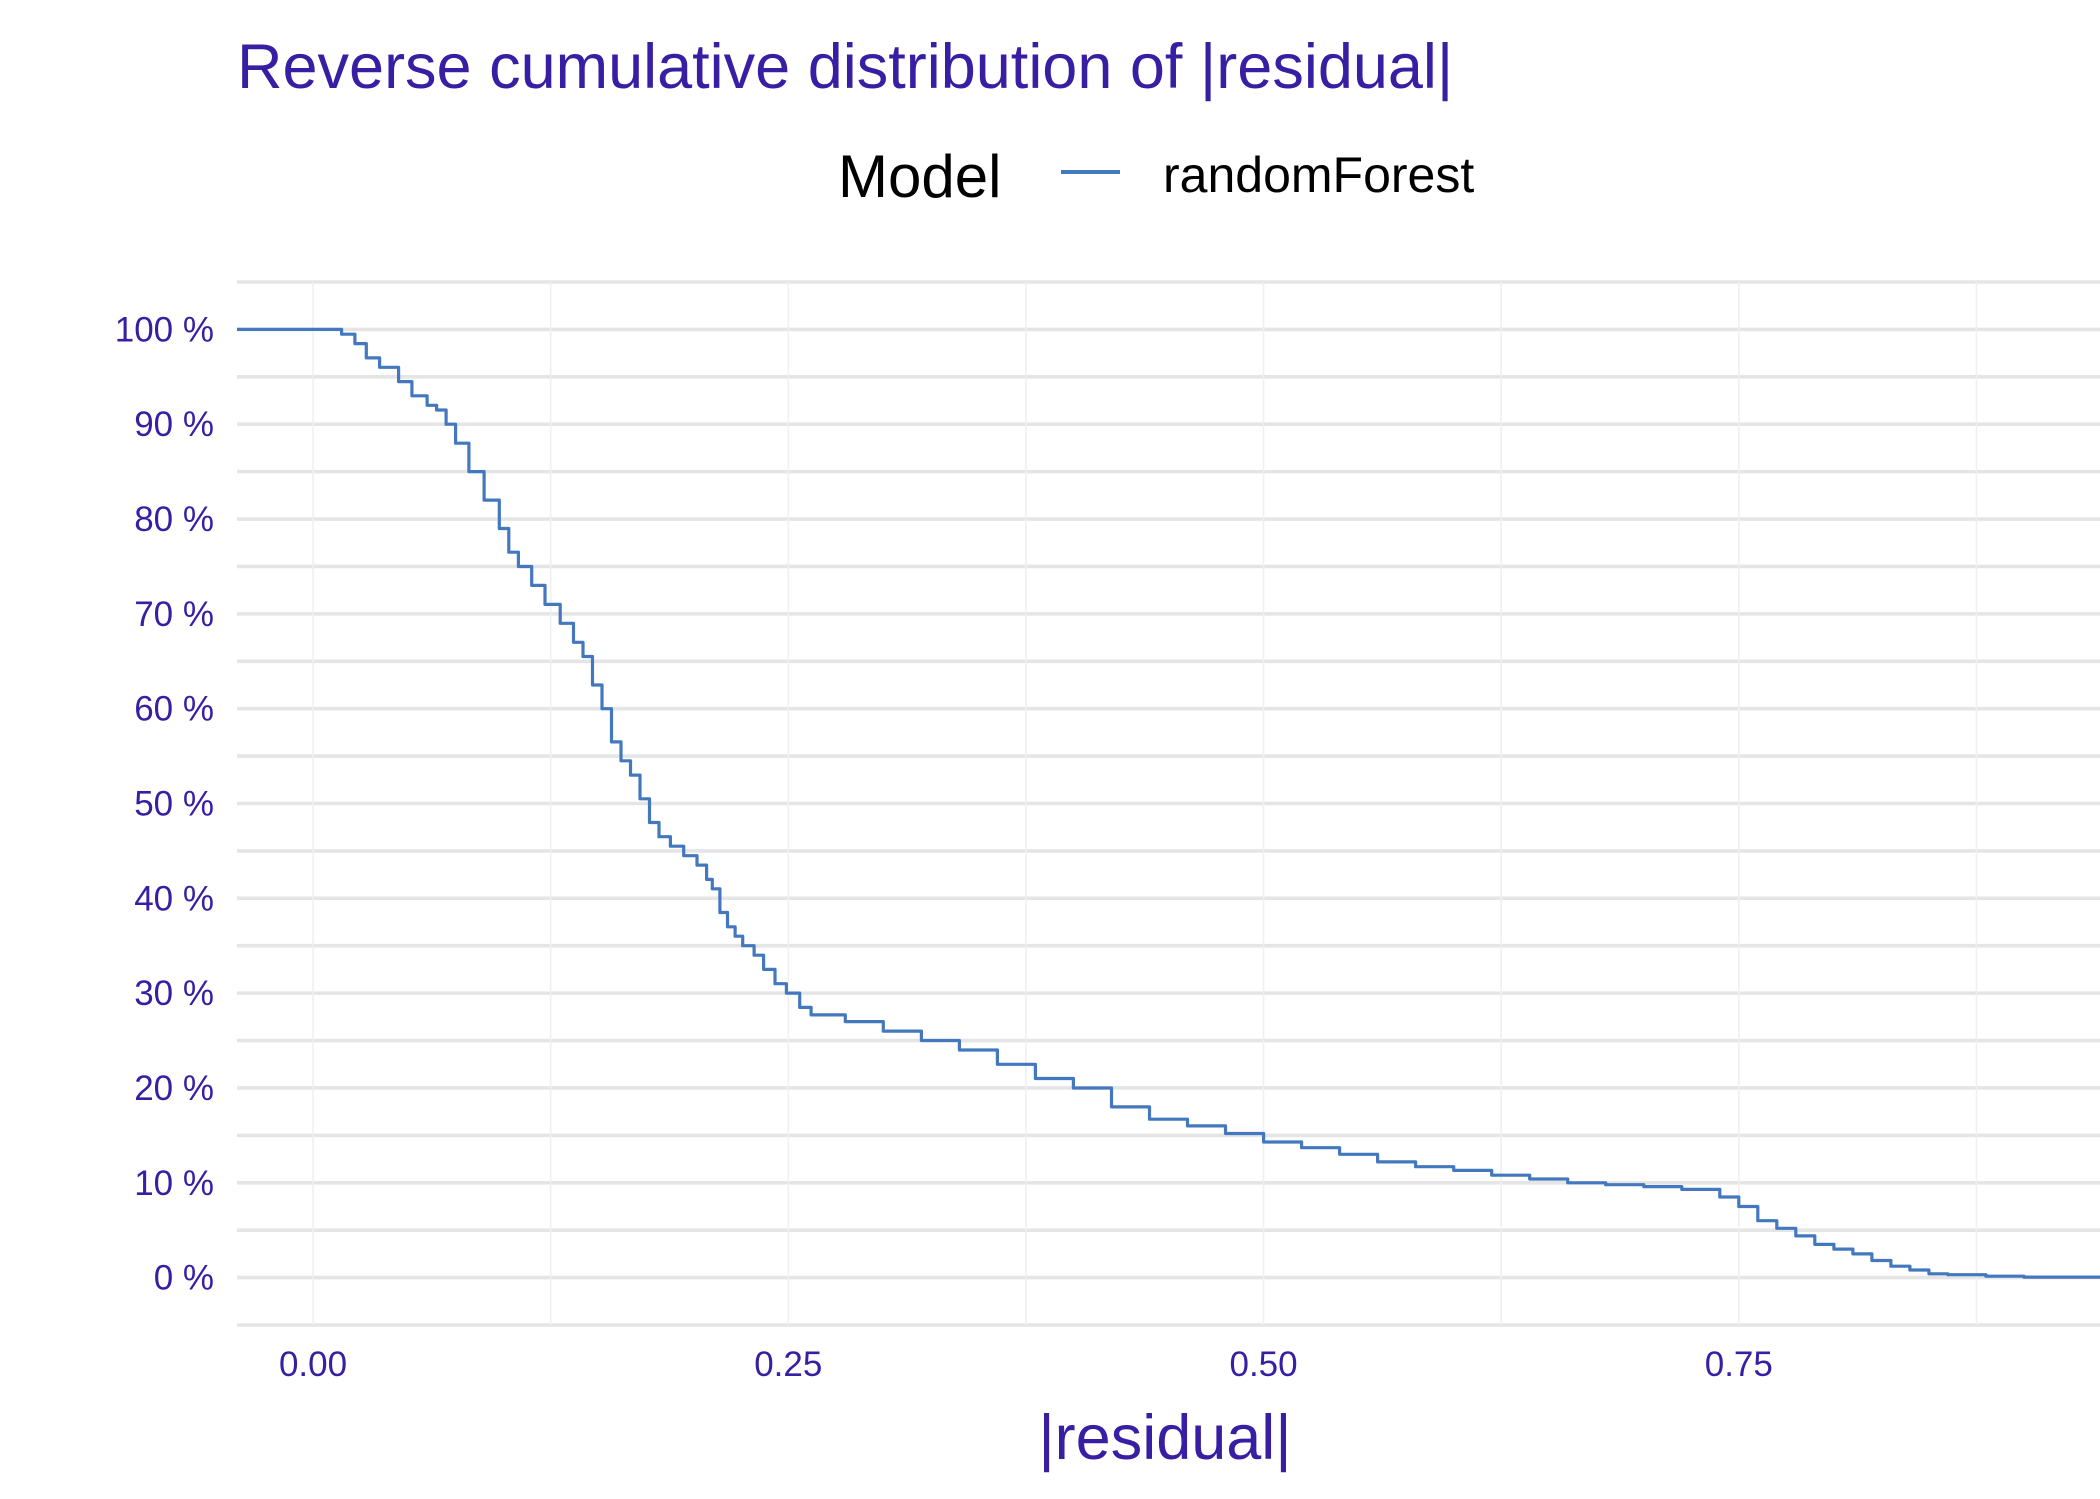  I want to click on y-tick-label: 40 %, so click(174, 898).